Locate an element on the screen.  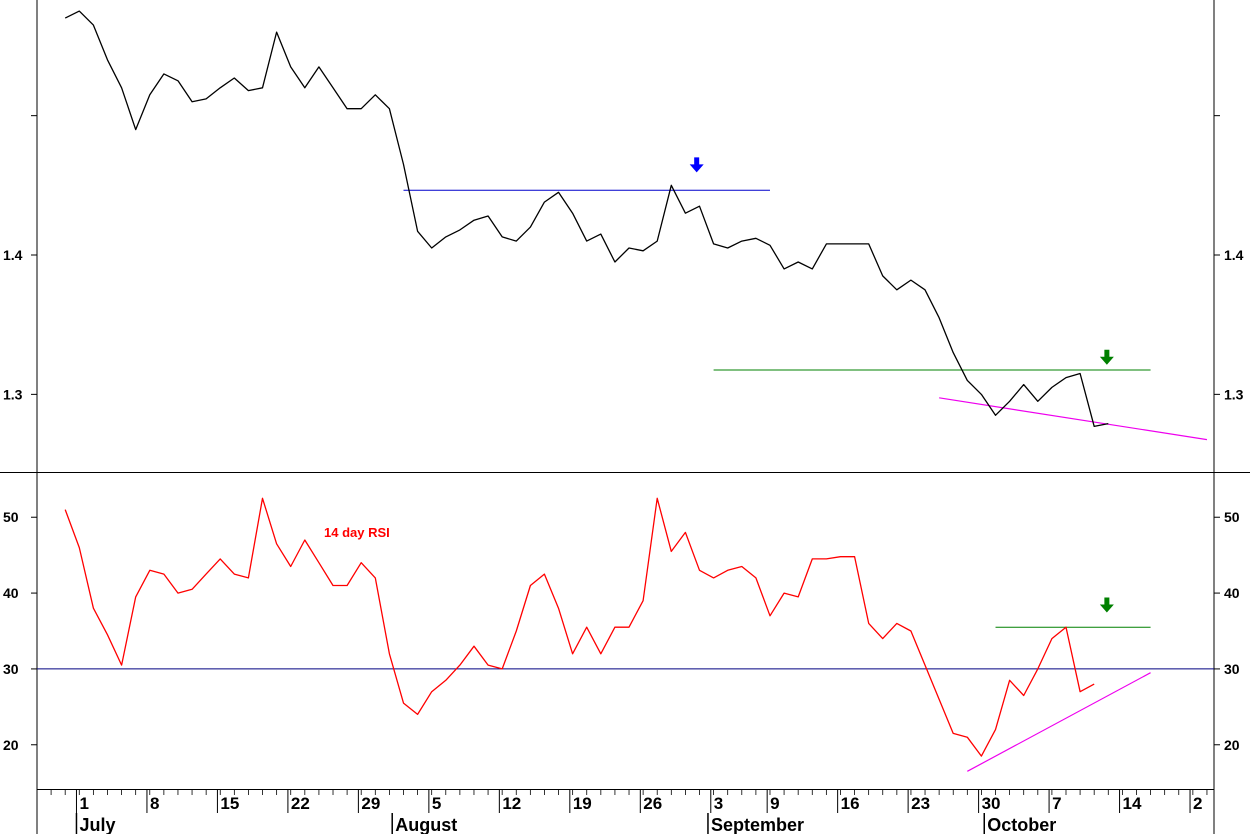
date-tick-label: 2 is located at coordinates (1197, 803).